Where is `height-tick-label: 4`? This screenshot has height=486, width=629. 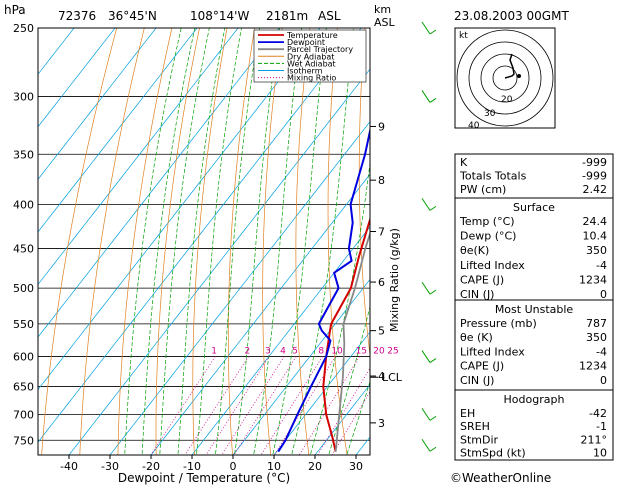 height-tick-label: 4 is located at coordinates (381, 376).